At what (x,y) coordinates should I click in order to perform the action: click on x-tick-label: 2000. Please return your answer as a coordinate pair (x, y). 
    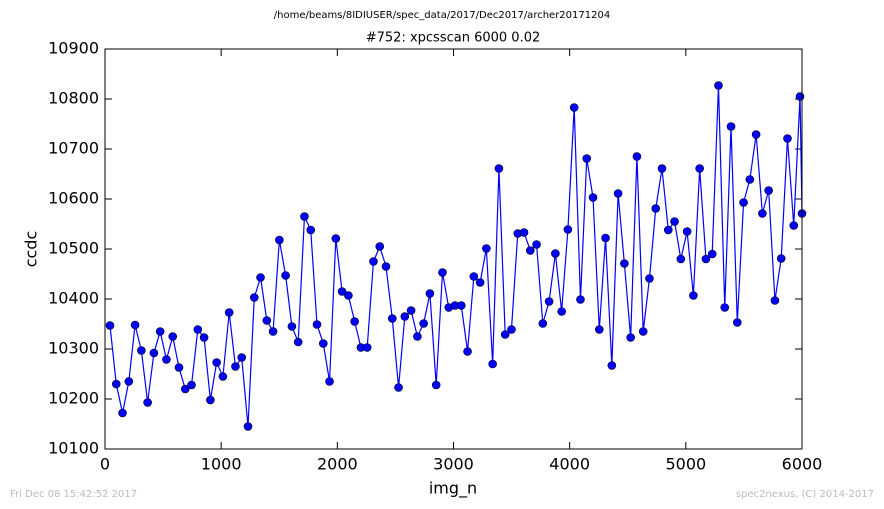
    Looking at the image, I should click on (337, 464).